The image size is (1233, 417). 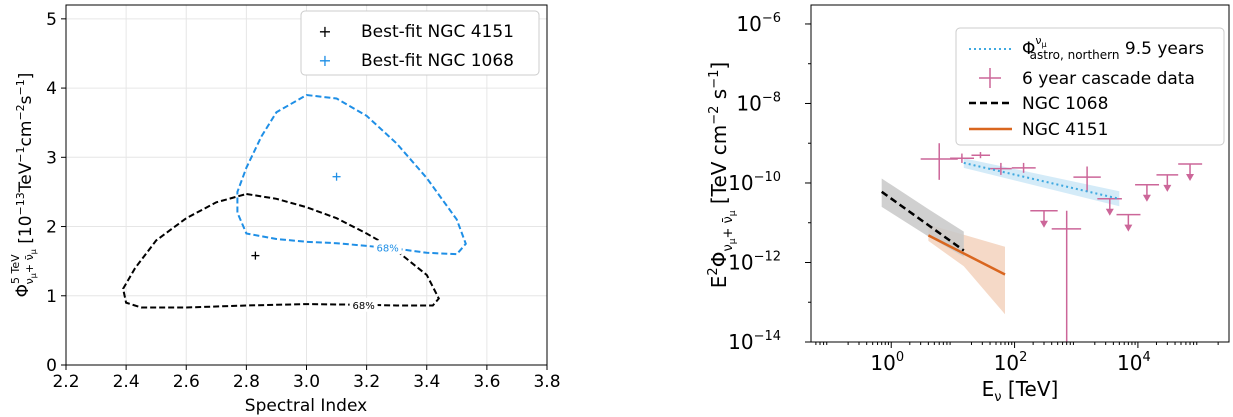 What do you see at coordinates (351, 174) in the screenshot?
I see `contour-ngc1068` at bounding box center [351, 174].